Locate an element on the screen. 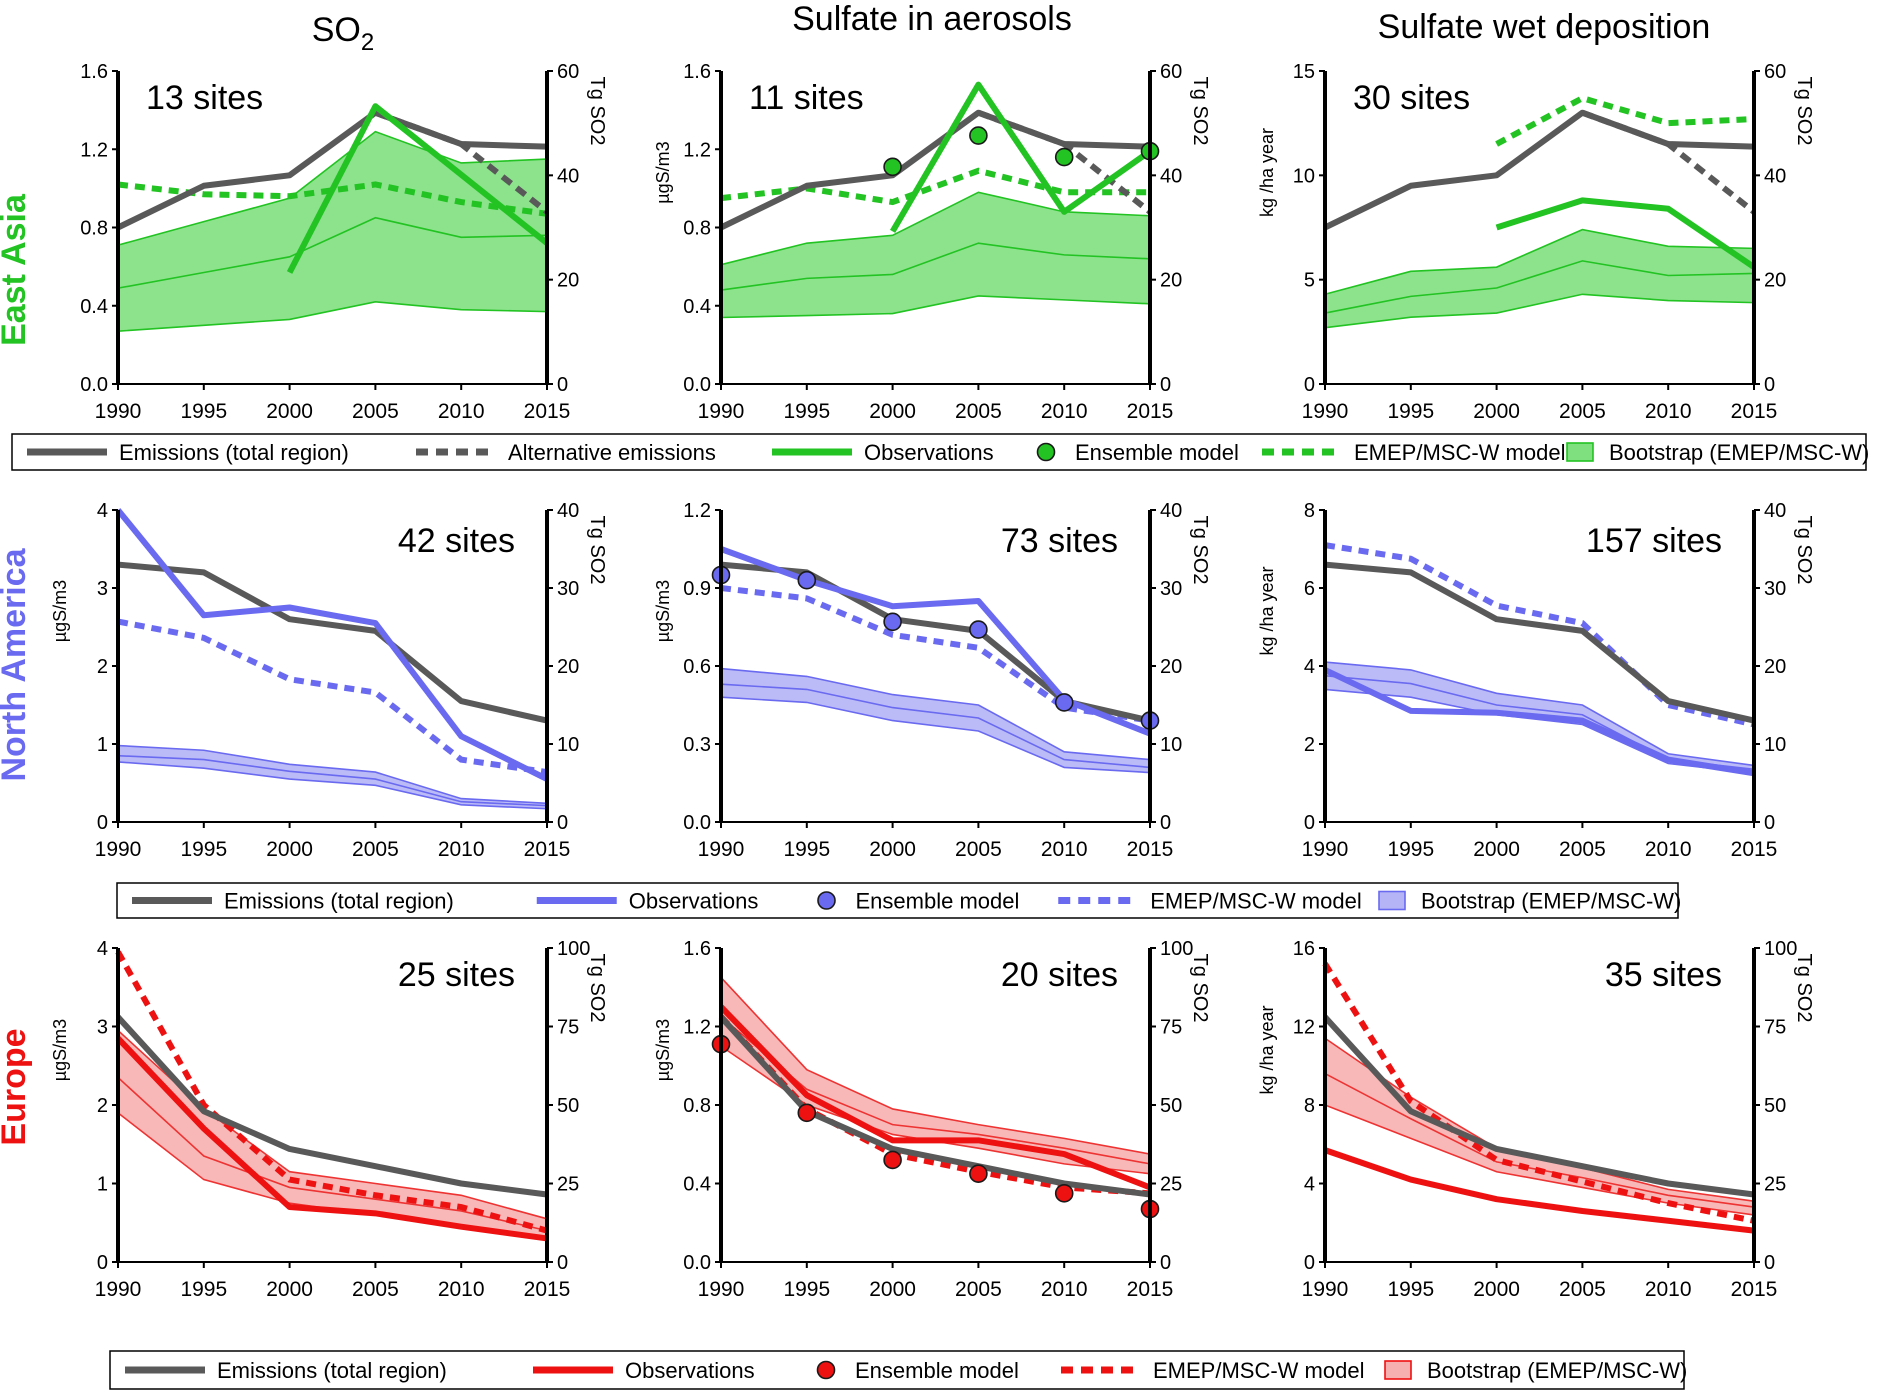 The image size is (1894, 1393). legend-box is located at coordinates (897, 900).